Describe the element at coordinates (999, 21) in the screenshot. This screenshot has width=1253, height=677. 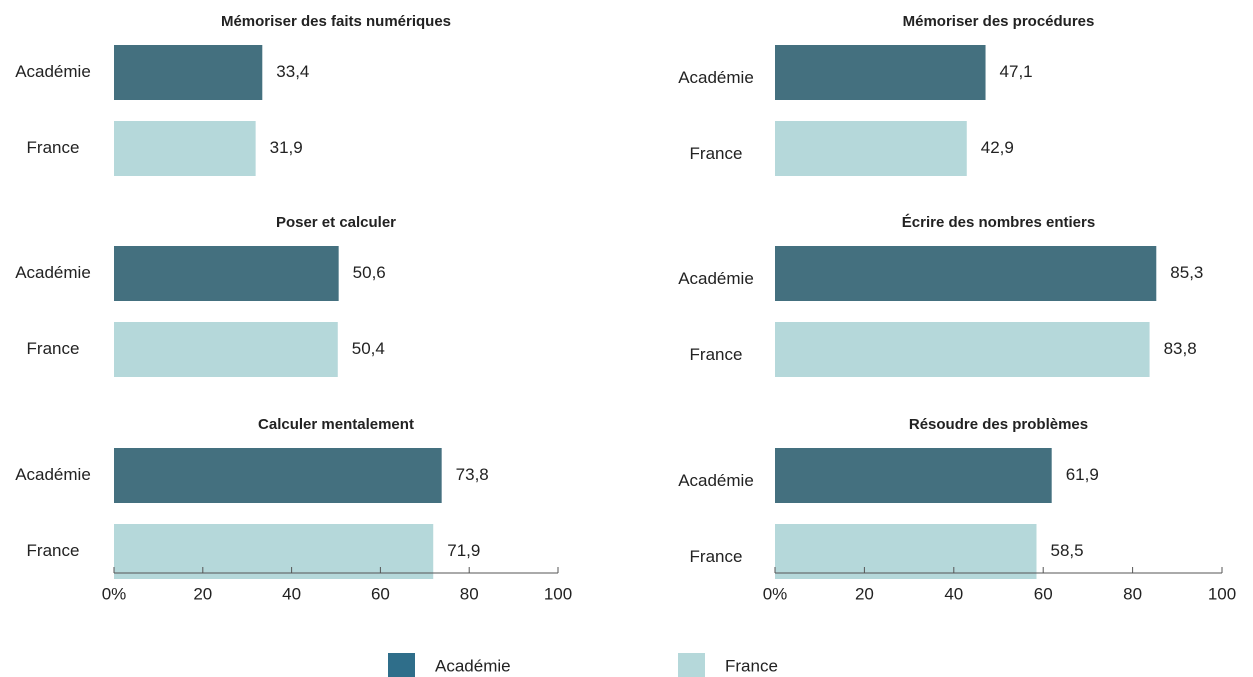
I see `chart-title: Mémoriser des procédures` at that location.